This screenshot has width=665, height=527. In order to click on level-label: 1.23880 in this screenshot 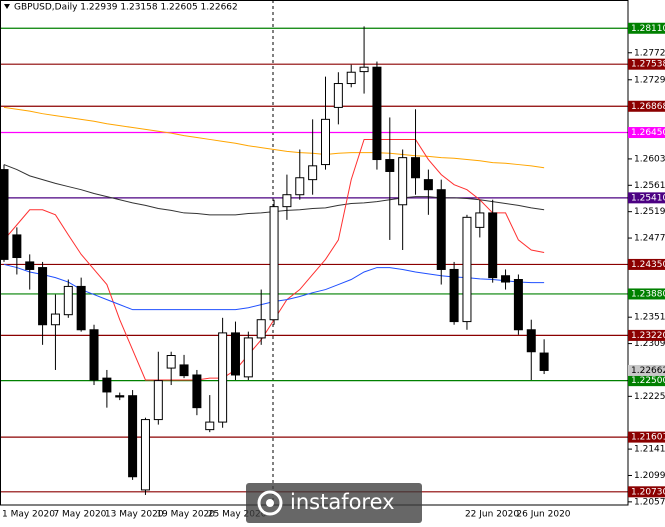, I will do `click(648, 294)`.